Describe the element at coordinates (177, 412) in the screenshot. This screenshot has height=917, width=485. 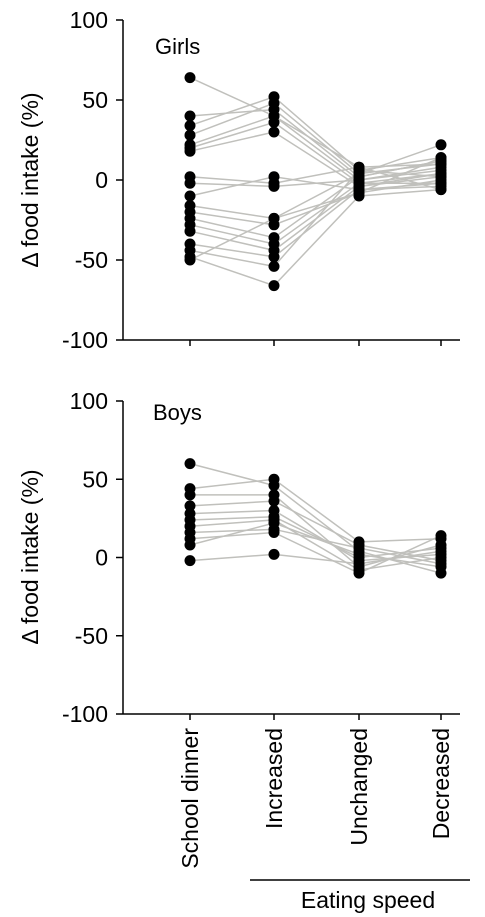
I see `boys-panel-label: Boys` at that location.